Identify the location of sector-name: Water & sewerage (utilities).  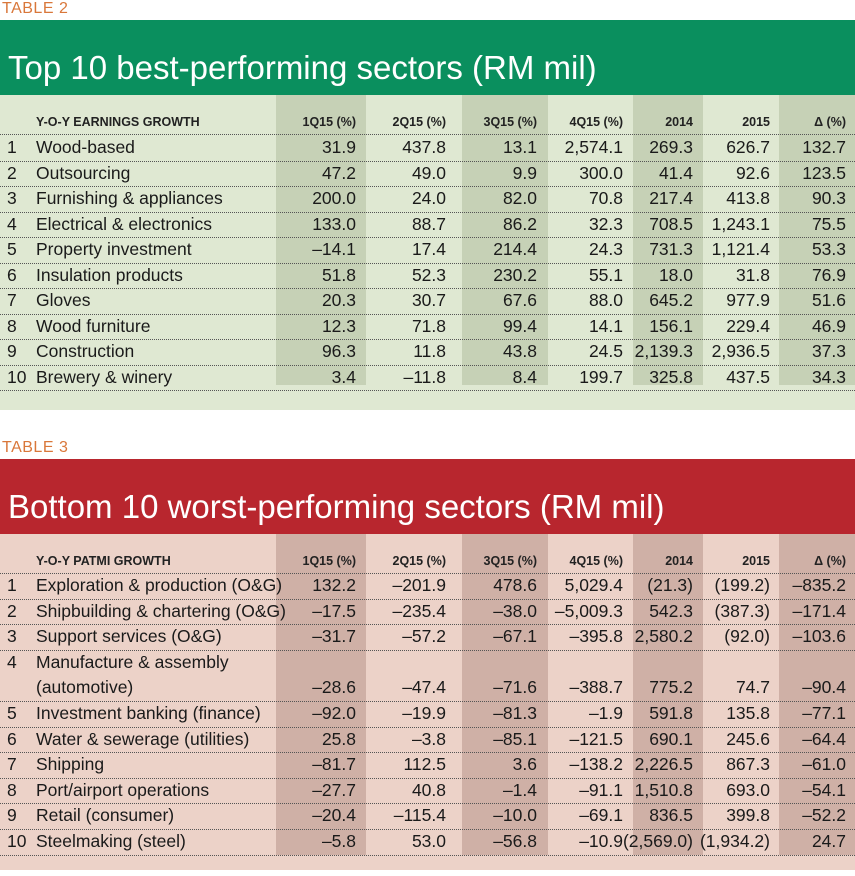
(143, 738).